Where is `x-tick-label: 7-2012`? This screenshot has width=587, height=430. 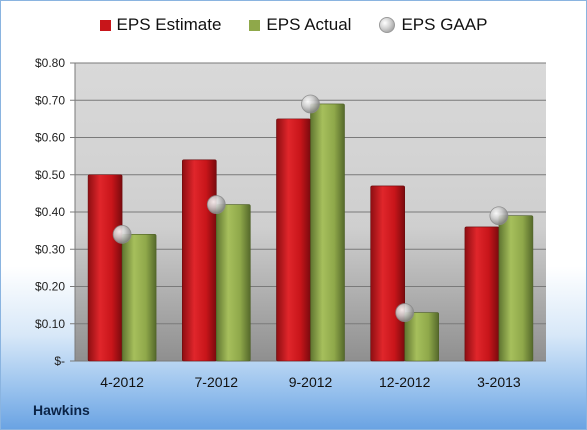 x-tick-label: 7-2012 is located at coordinates (217, 382).